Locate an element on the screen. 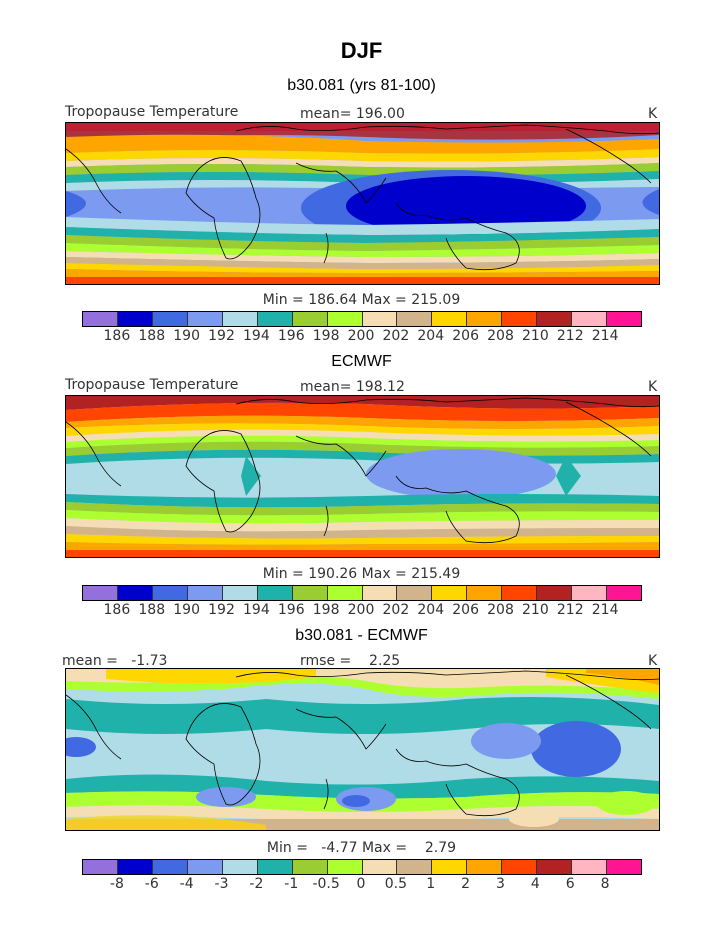  panel-1-subtitle: b30.081 (yrs 81-100) is located at coordinates (361, 85).